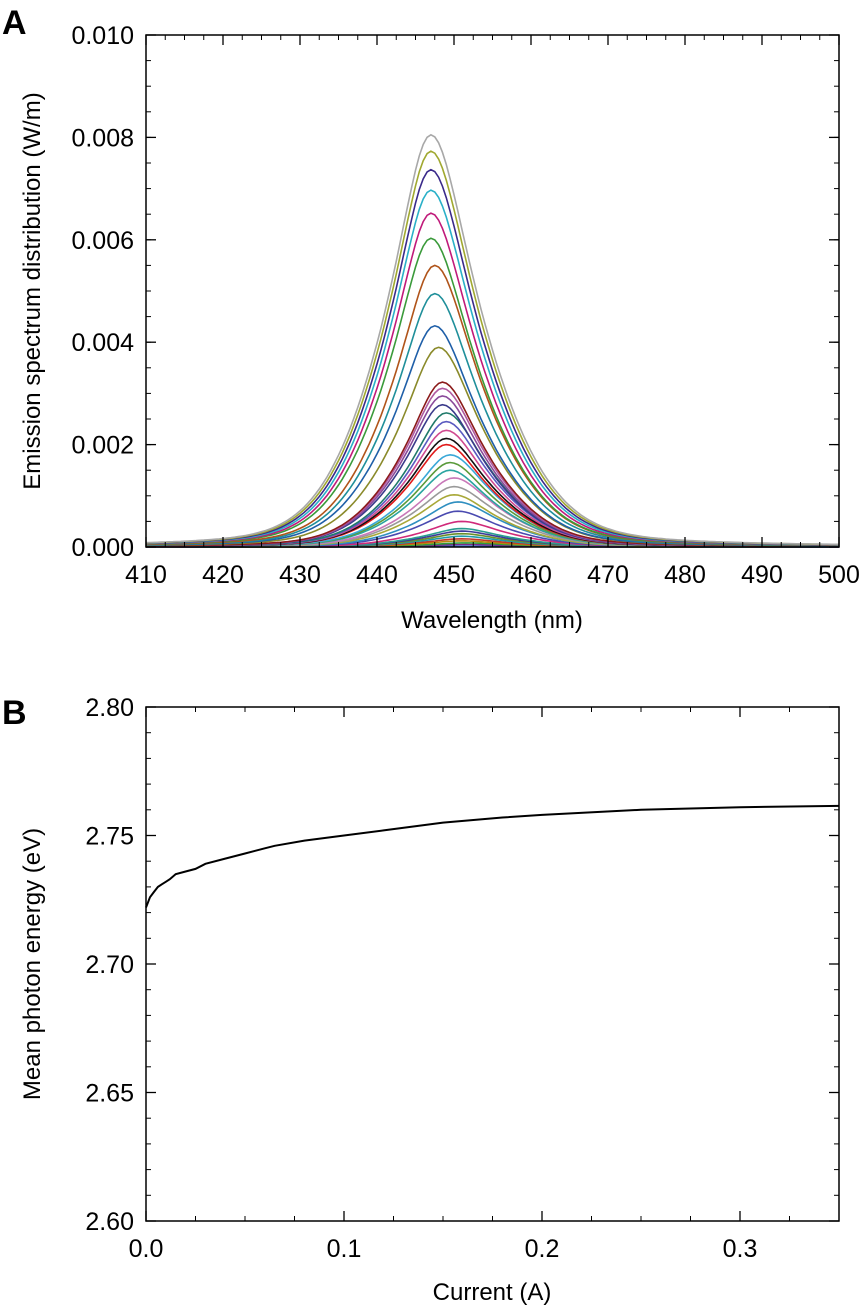 The width and height of the screenshot is (864, 1309). I want to click on y-tick-label: 2.65, so click(109, 1094).